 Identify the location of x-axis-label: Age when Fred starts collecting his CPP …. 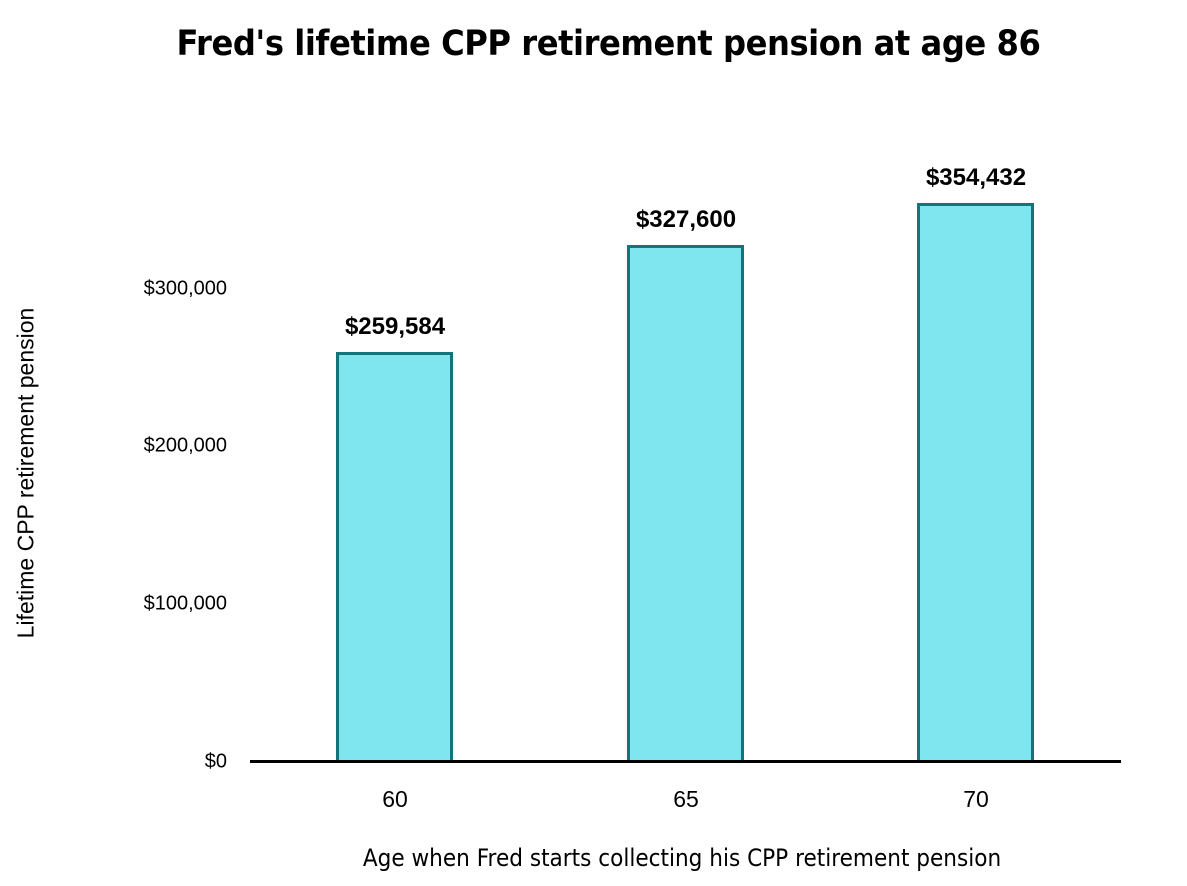
(682, 858).